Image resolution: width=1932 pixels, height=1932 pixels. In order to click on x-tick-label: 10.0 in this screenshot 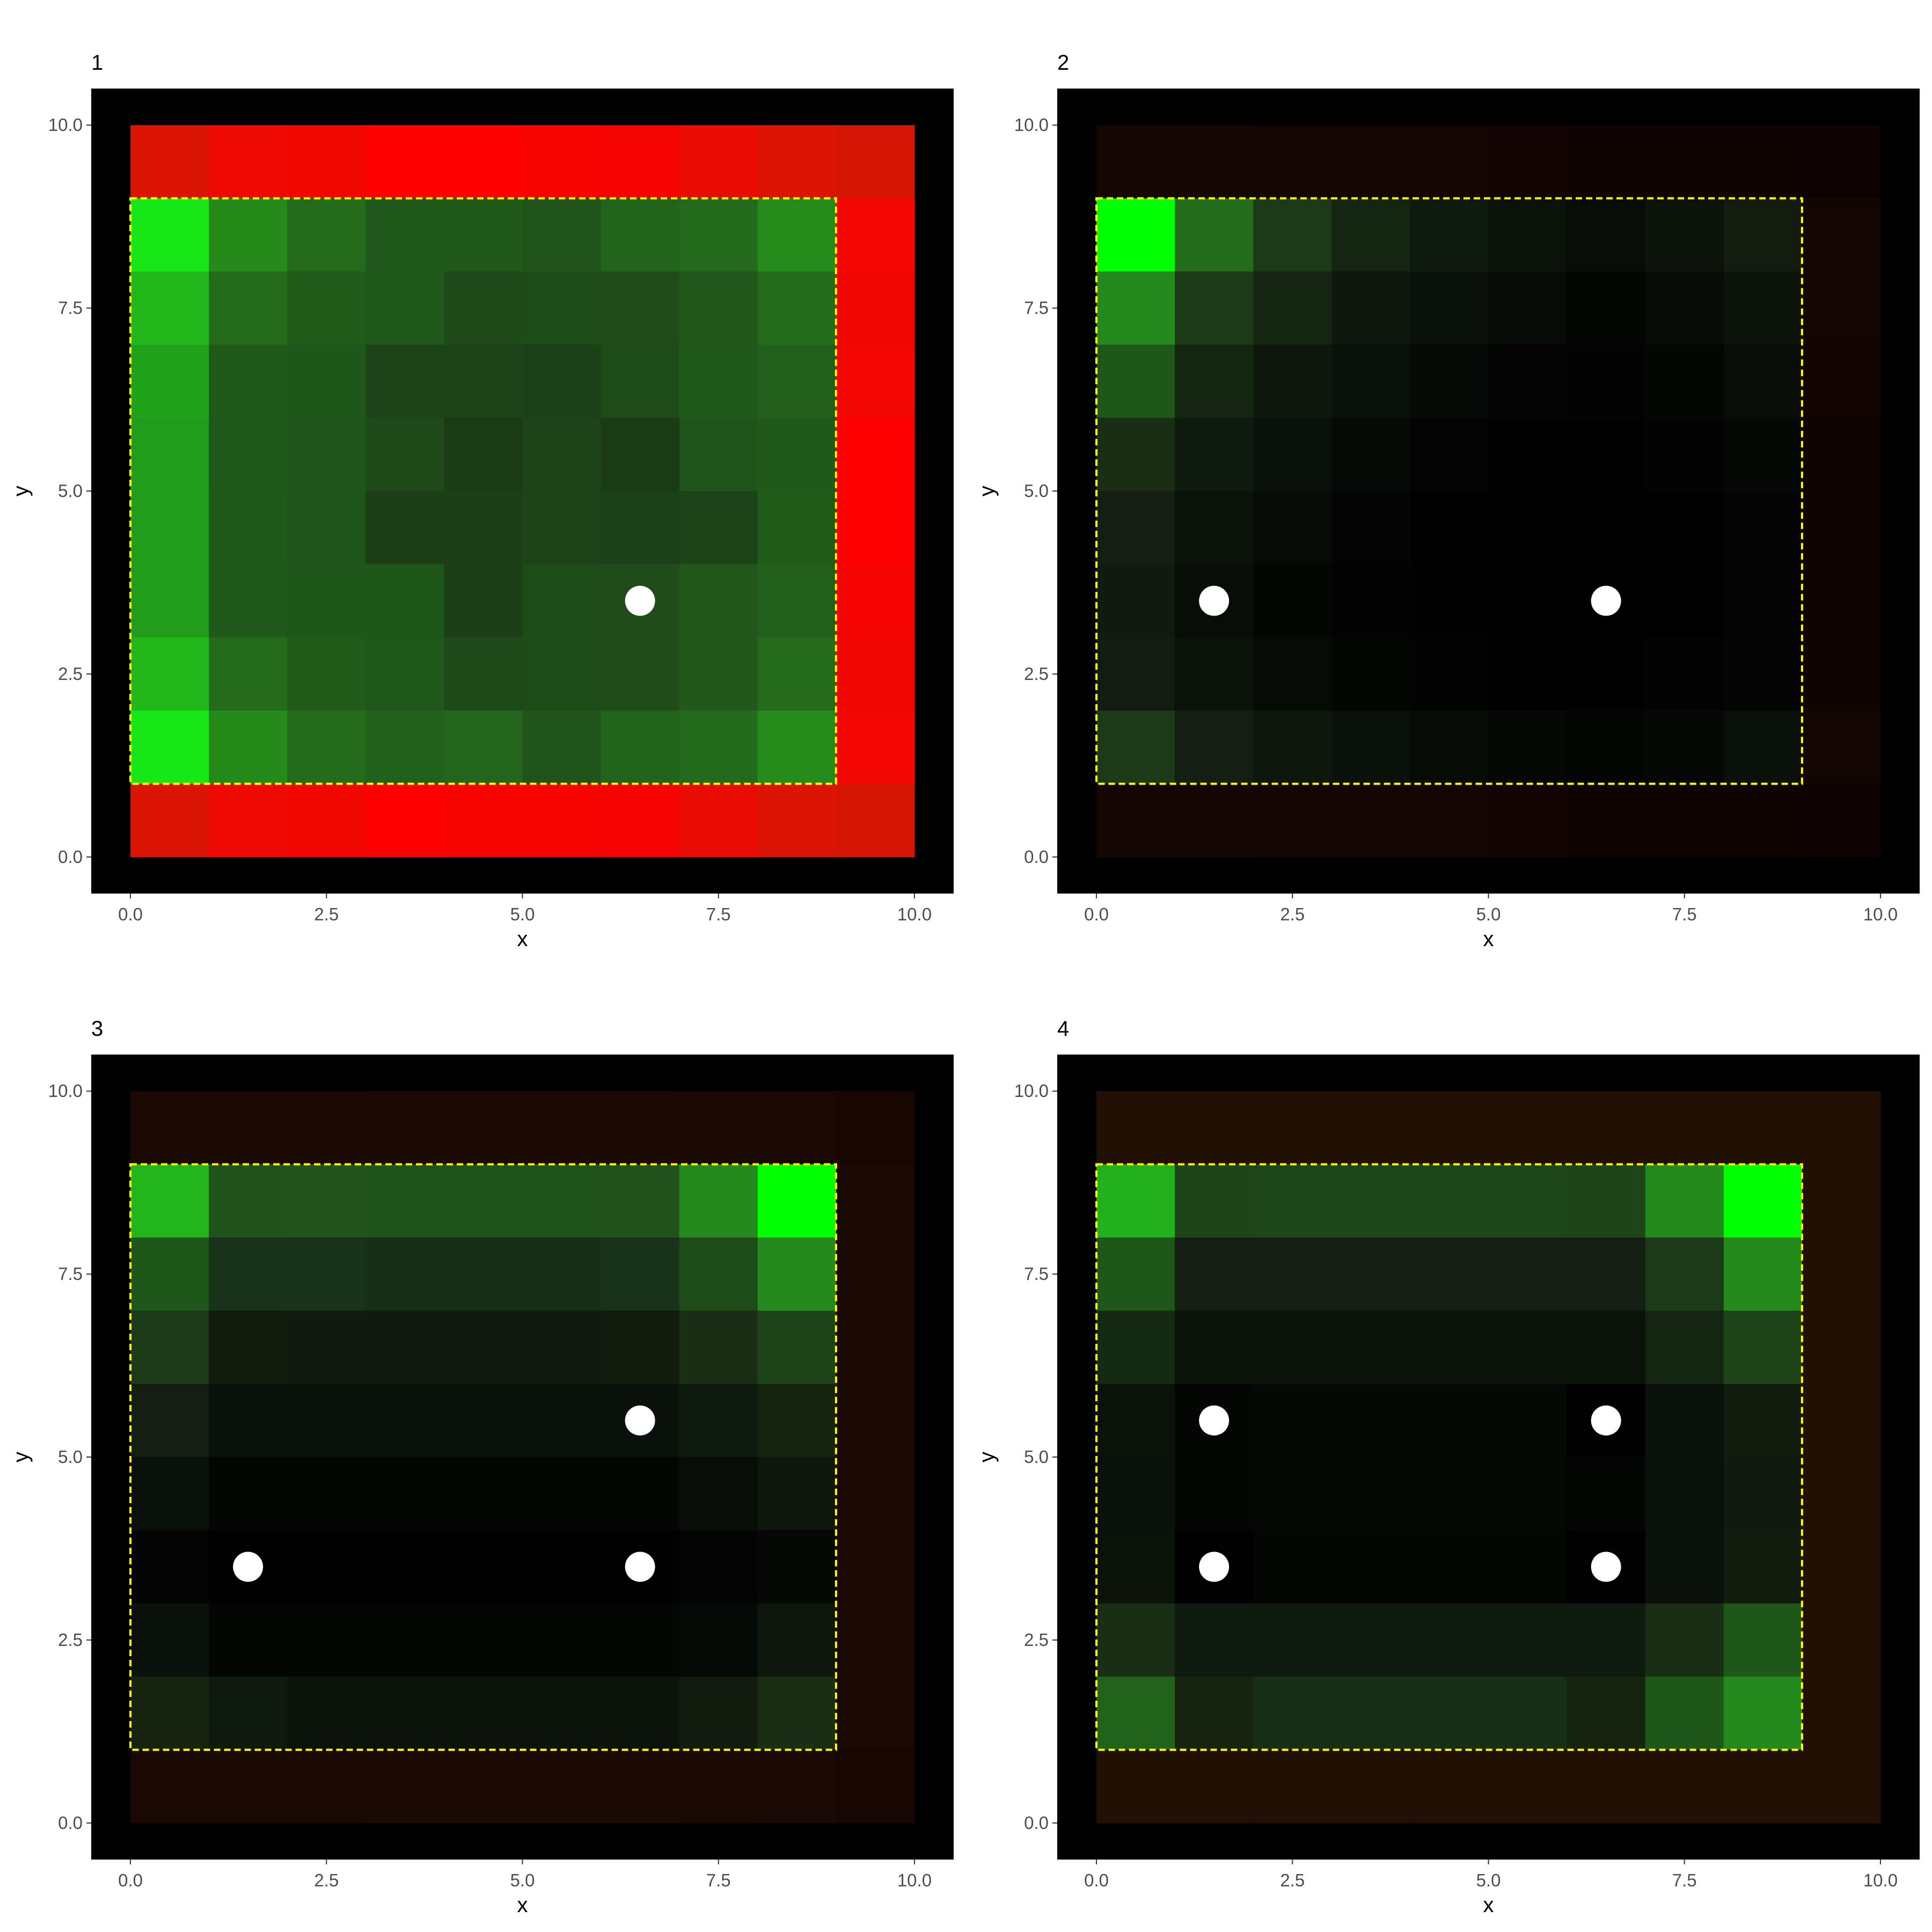, I will do `click(914, 1880)`.